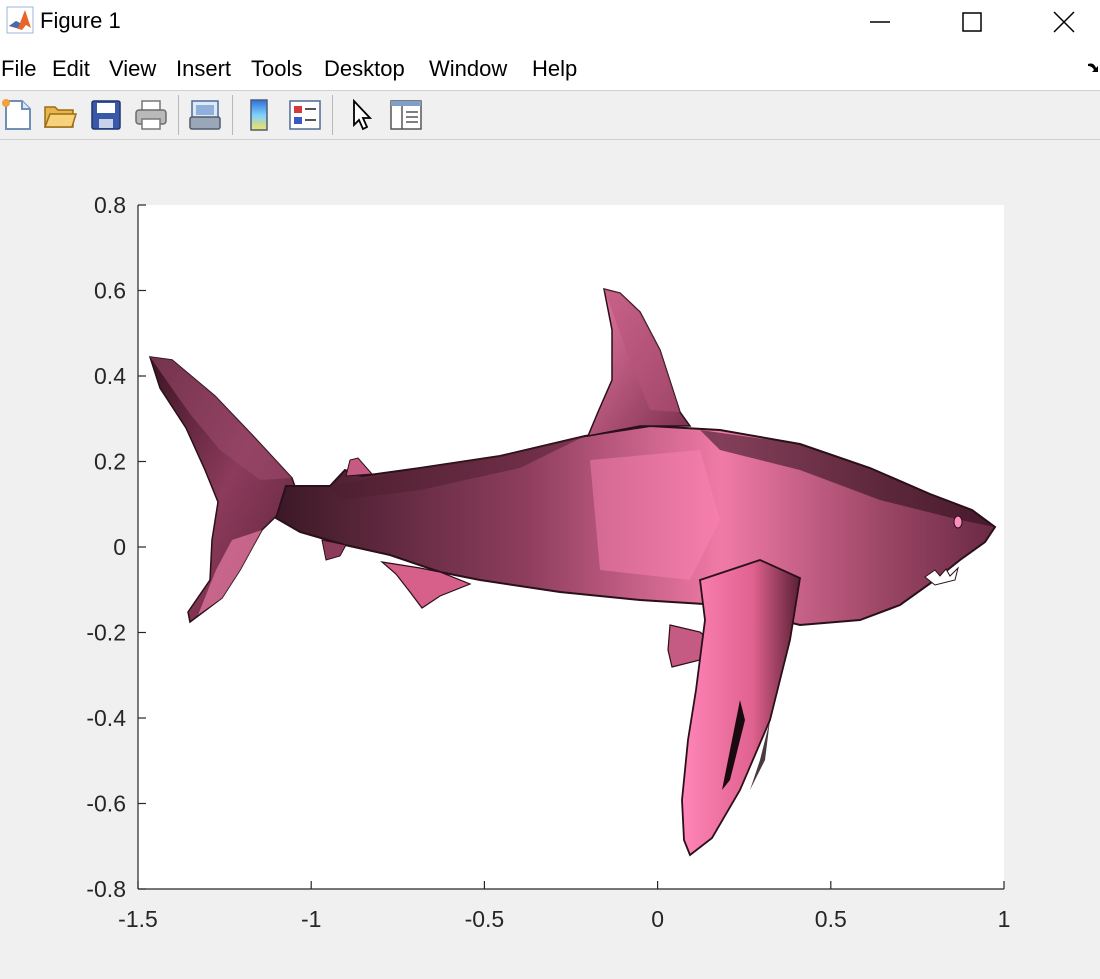  I want to click on y-tick-label: 0, so click(119, 547).